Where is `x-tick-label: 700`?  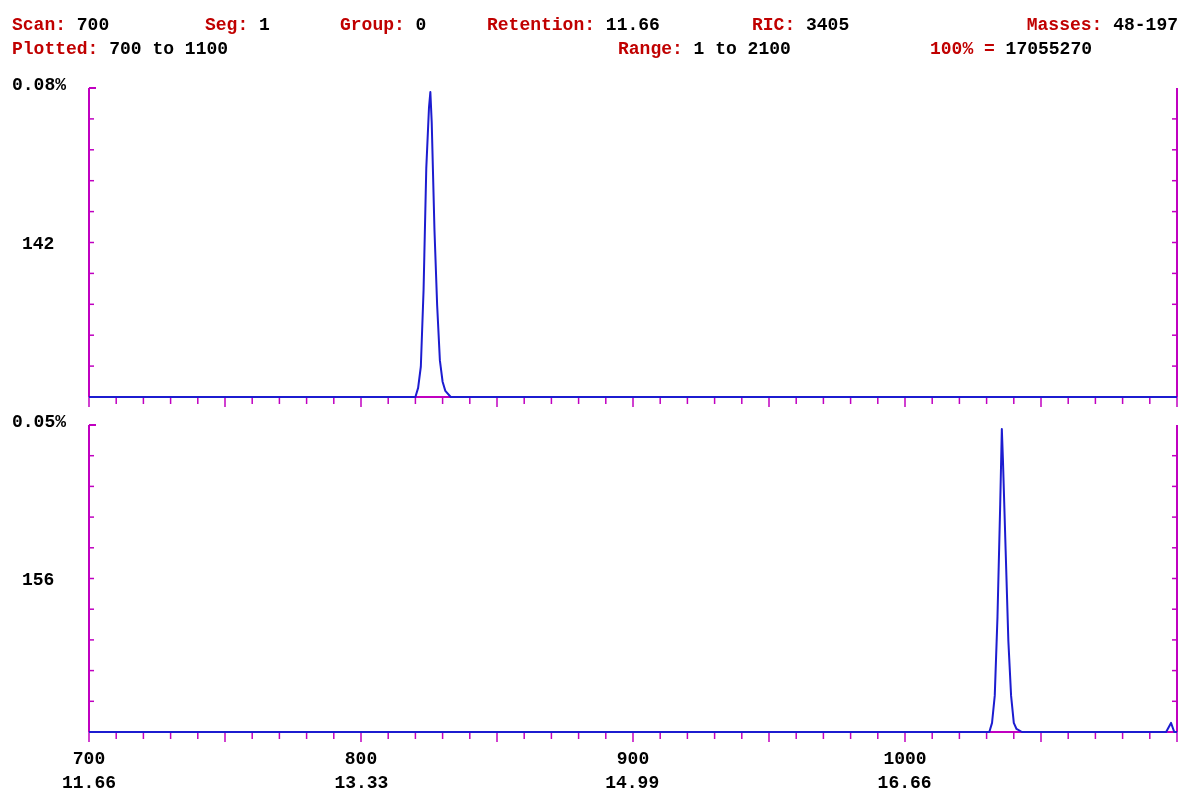 x-tick-label: 700 is located at coordinates (89, 759).